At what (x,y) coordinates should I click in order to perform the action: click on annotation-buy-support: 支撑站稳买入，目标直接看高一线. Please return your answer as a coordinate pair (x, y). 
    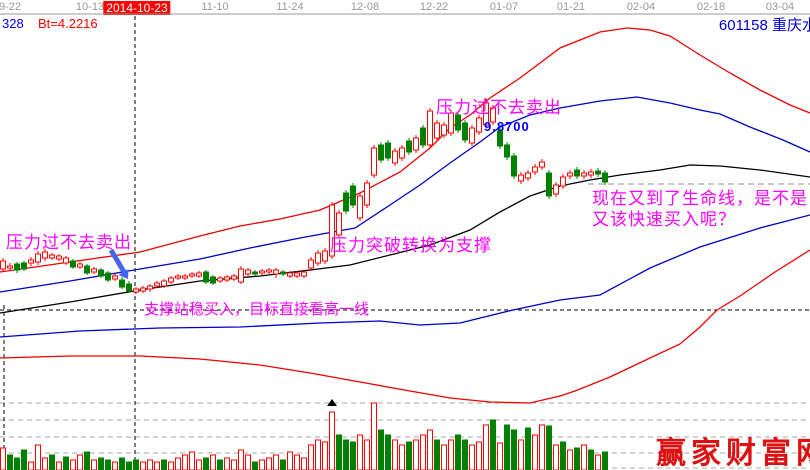
    Looking at the image, I should click on (257, 309).